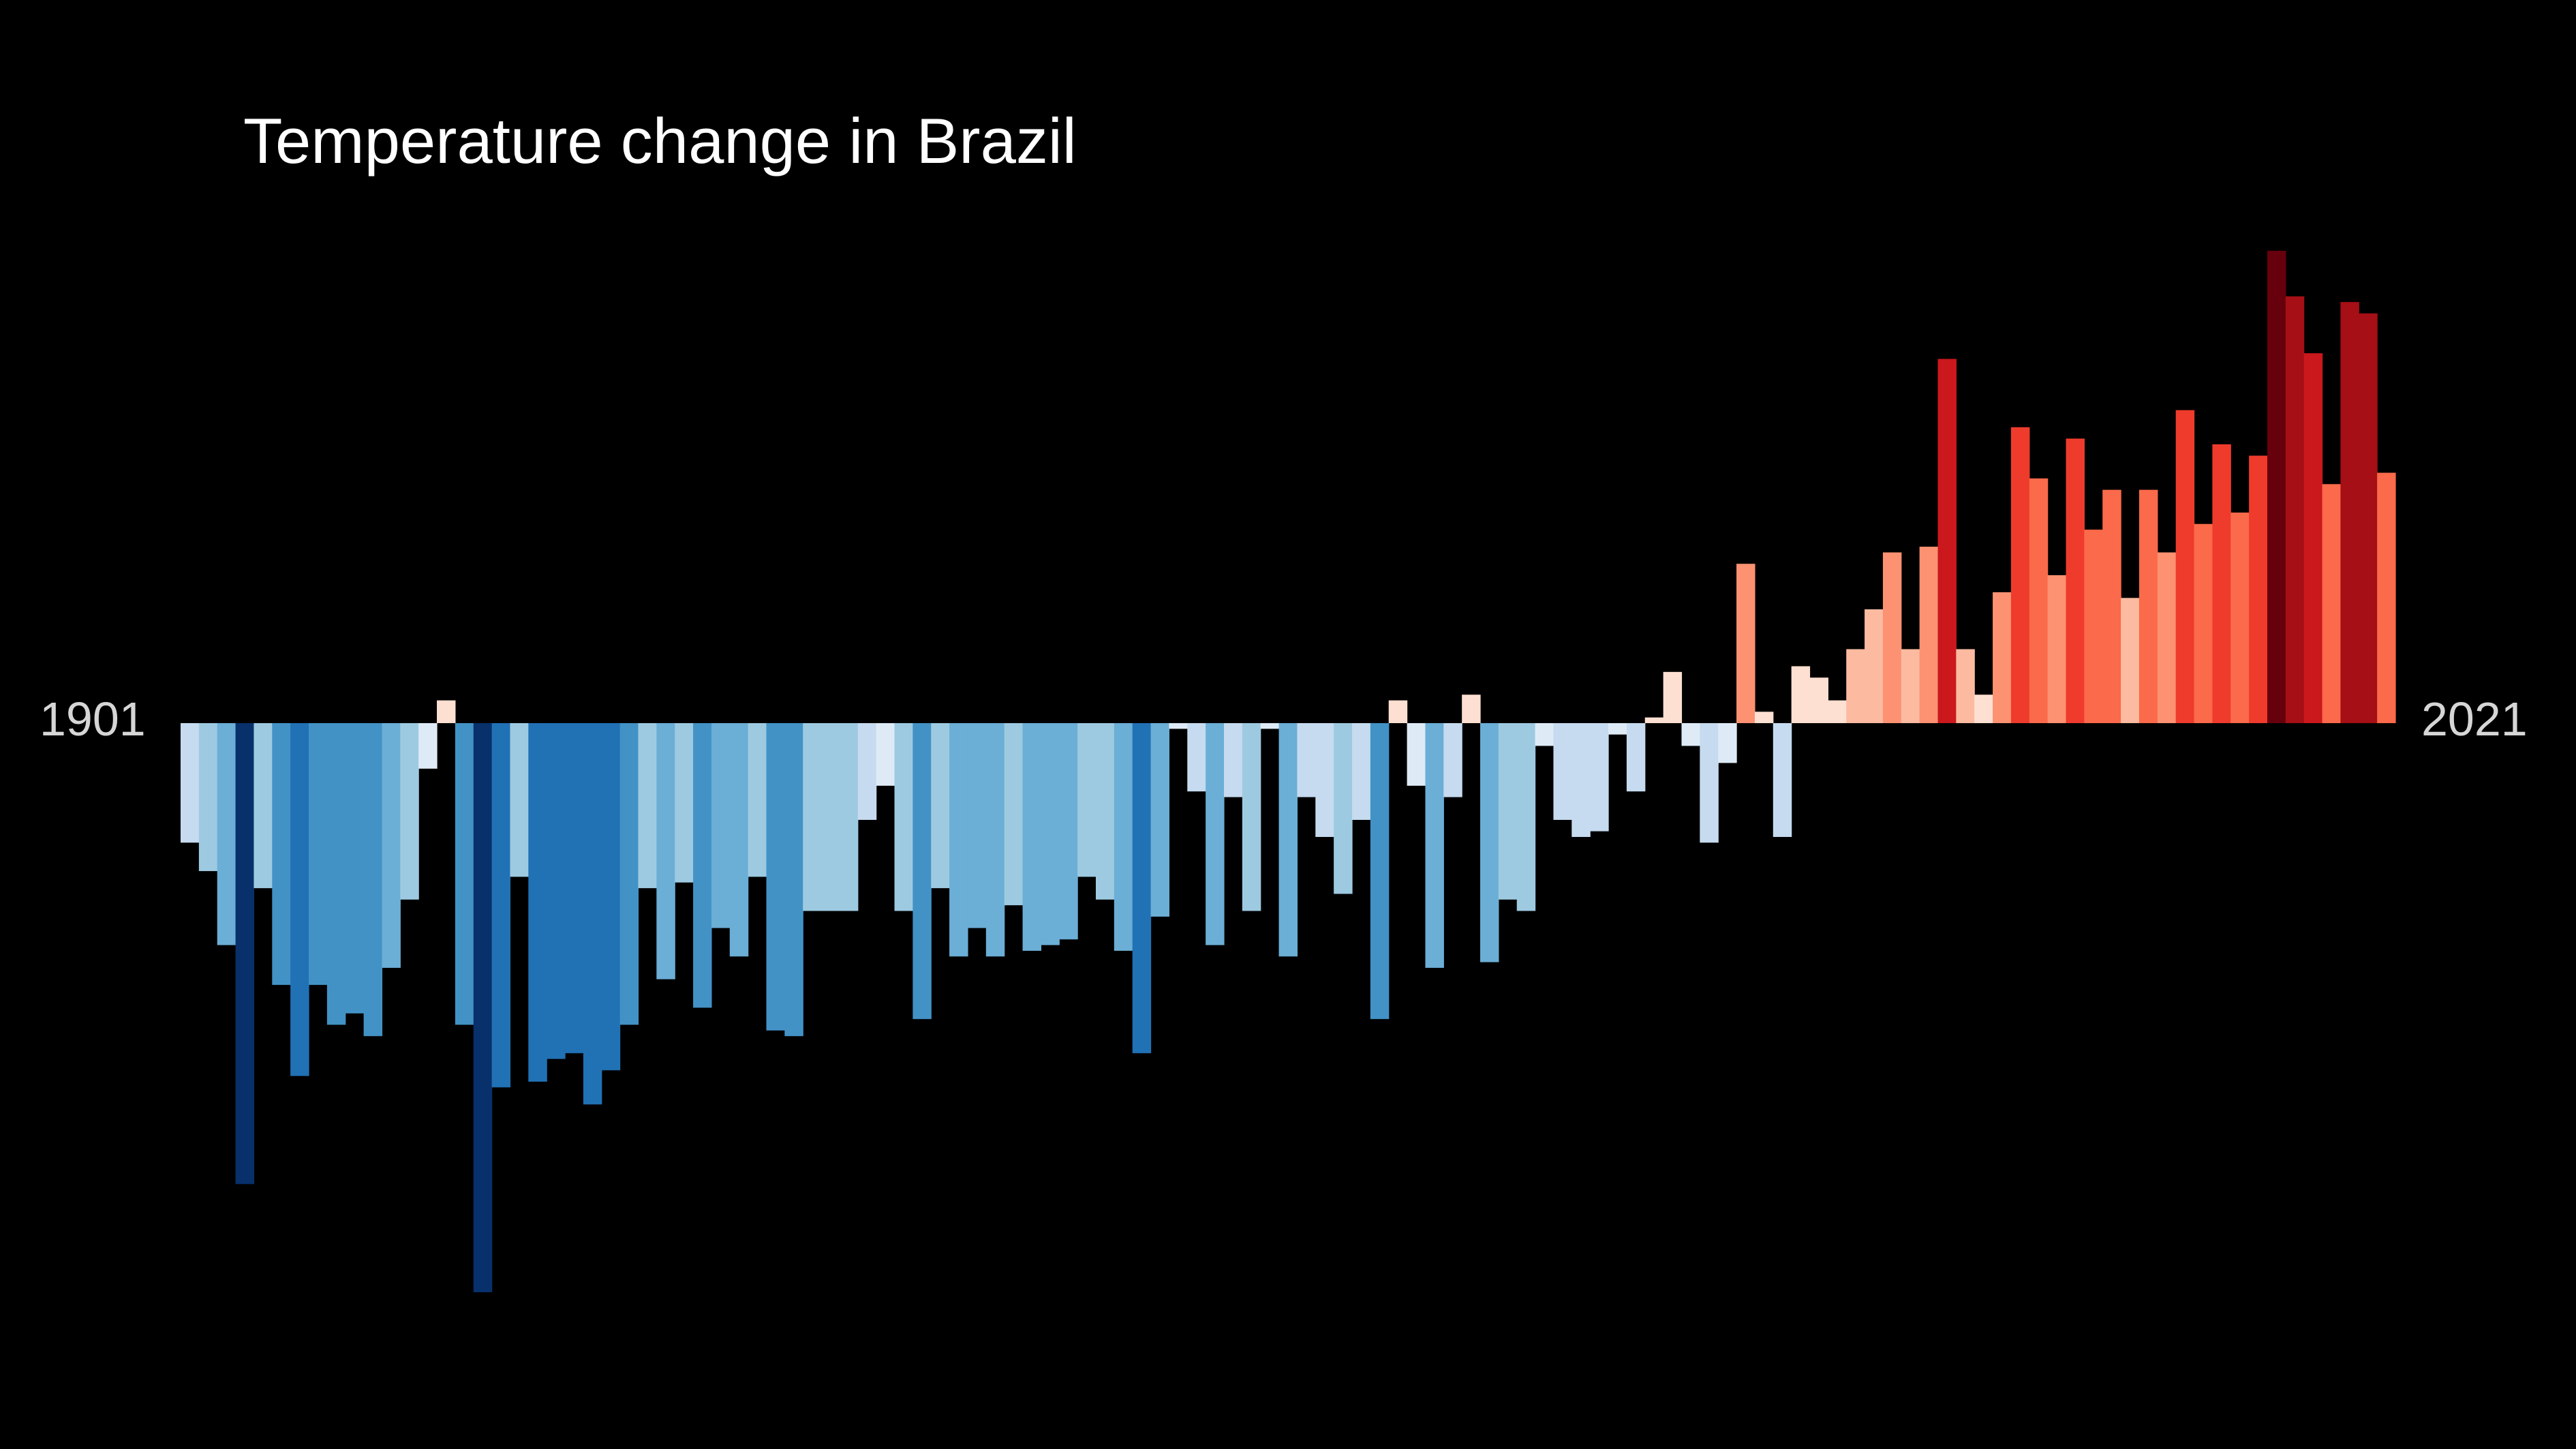 The height and width of the screenshot is (1449, 2576). Describe the element at coordinates (1489, 843) in the screenshot. I see `bar-1972` at that location.